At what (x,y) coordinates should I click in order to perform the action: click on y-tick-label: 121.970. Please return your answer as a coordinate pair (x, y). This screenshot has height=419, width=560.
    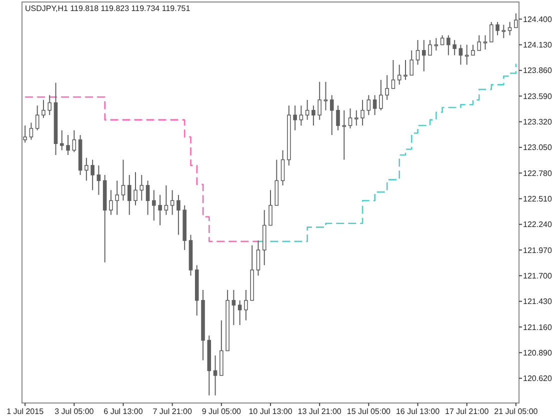
    Looking at the image, I should click on (537, 250).